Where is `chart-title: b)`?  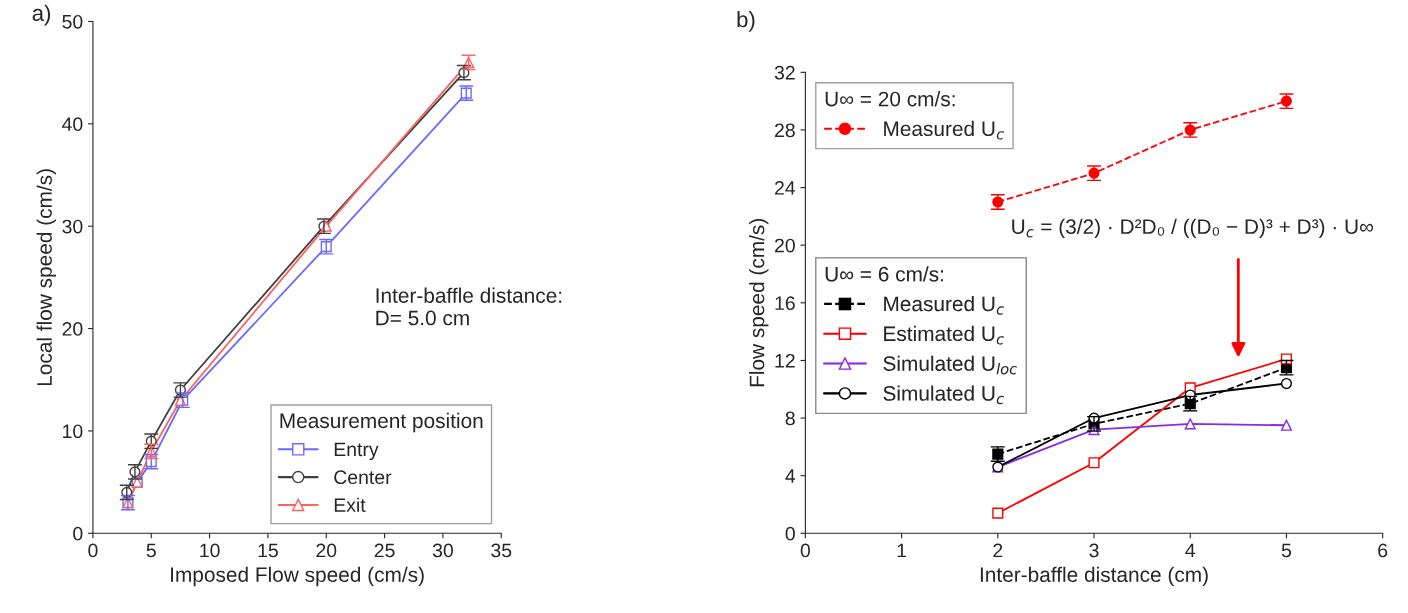 chart-title: b) is located at coordinates (746, 21).